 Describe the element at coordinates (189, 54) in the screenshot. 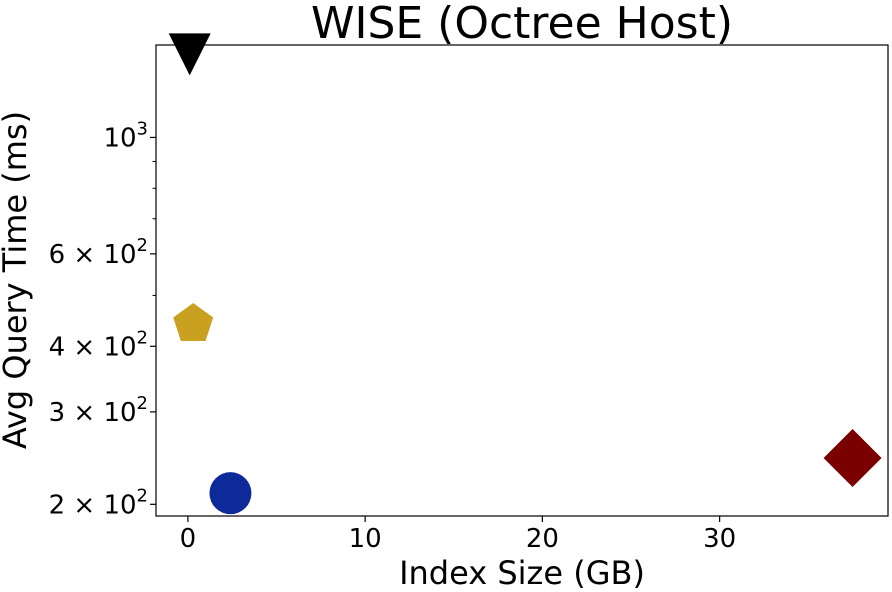

I see `data-point-triangle-down` at that location.